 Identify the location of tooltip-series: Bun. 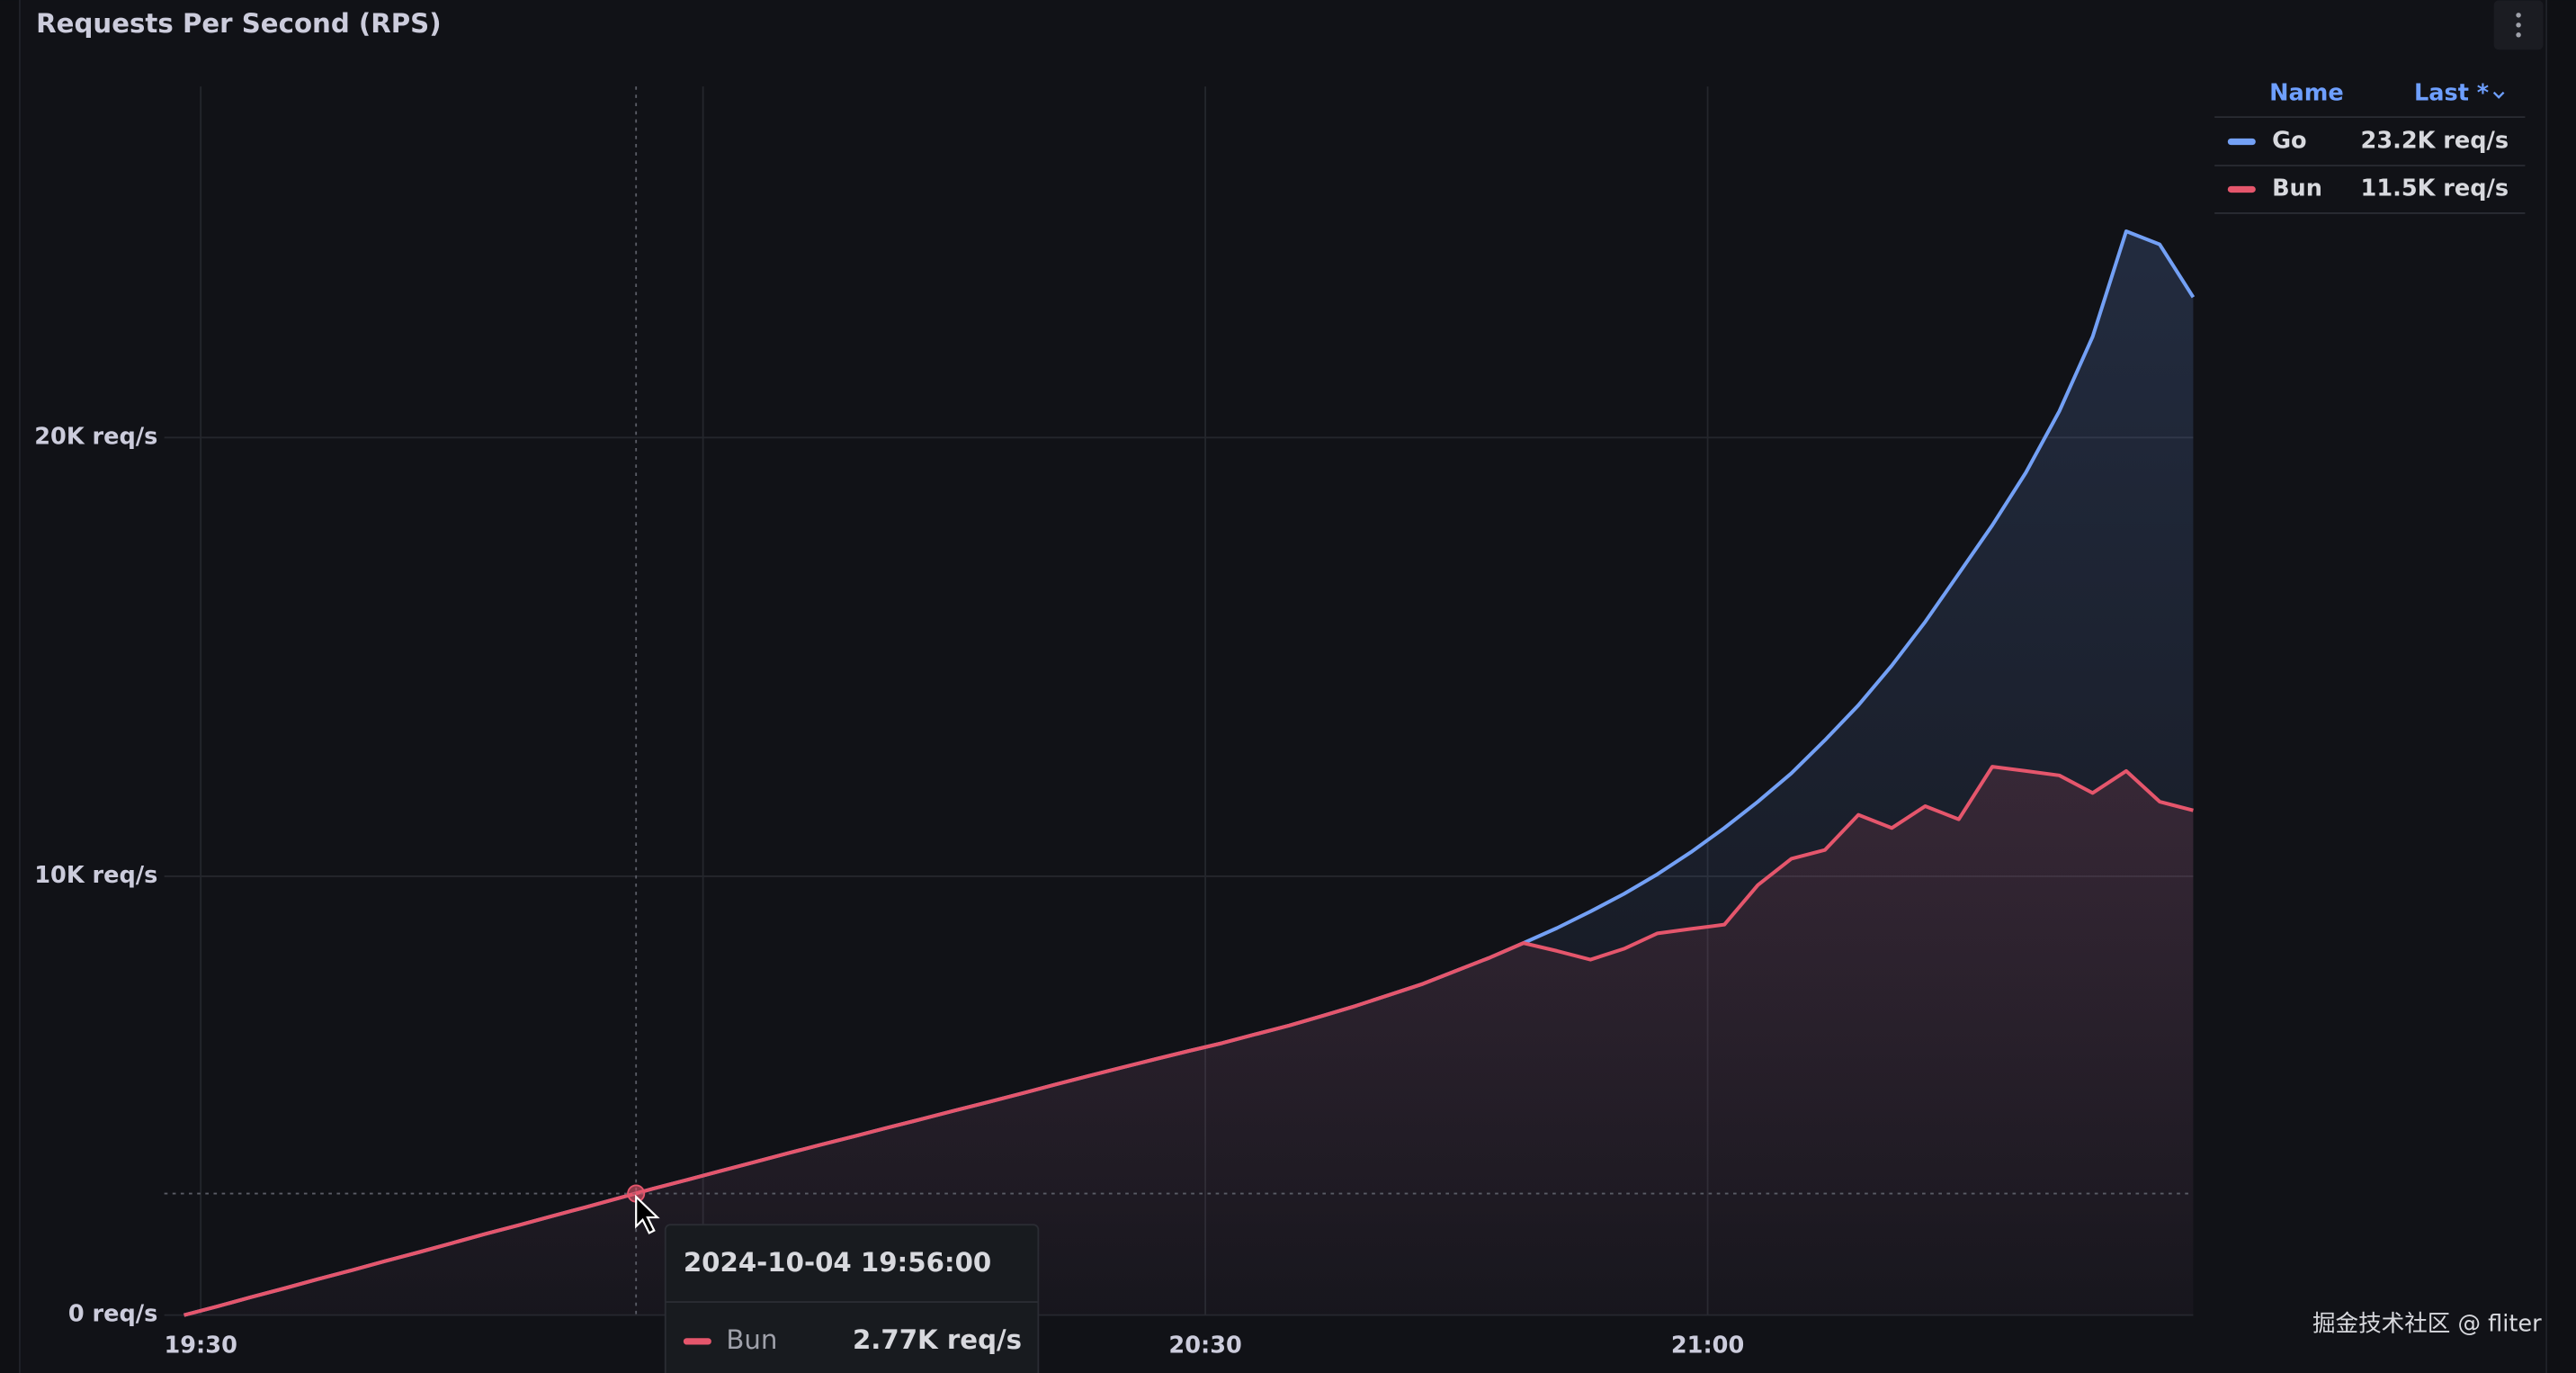
(751, 1339).